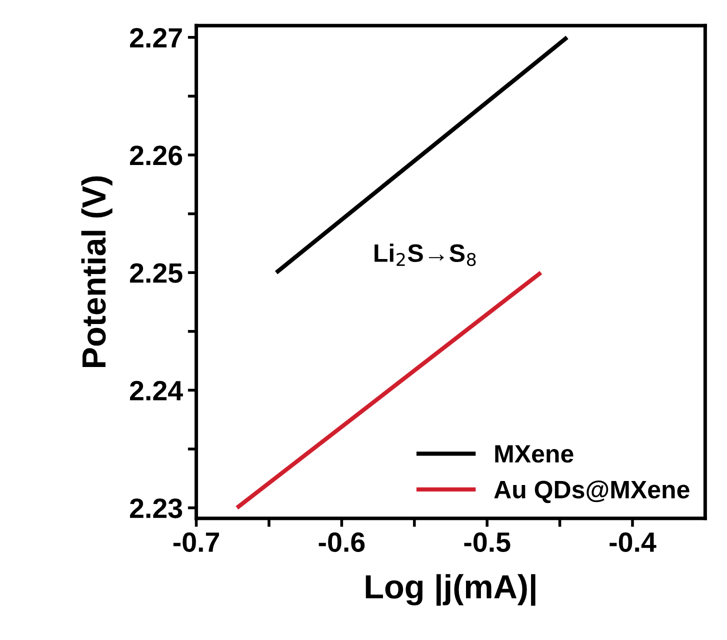  Describe the element at coordinates (451, 590) in the screenshot. I see `x-axis-title: Log |j(mA)|` at that location.